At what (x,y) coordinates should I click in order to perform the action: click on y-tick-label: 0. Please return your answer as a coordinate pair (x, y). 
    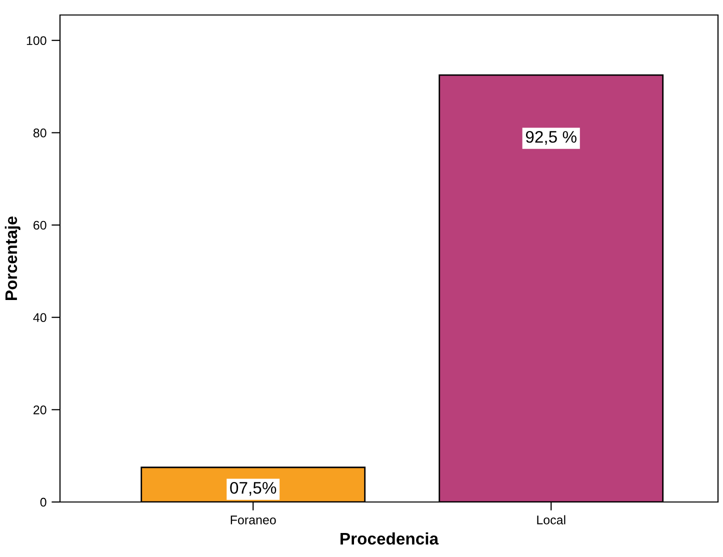
    Looking at the image, I should click on (43, 502).